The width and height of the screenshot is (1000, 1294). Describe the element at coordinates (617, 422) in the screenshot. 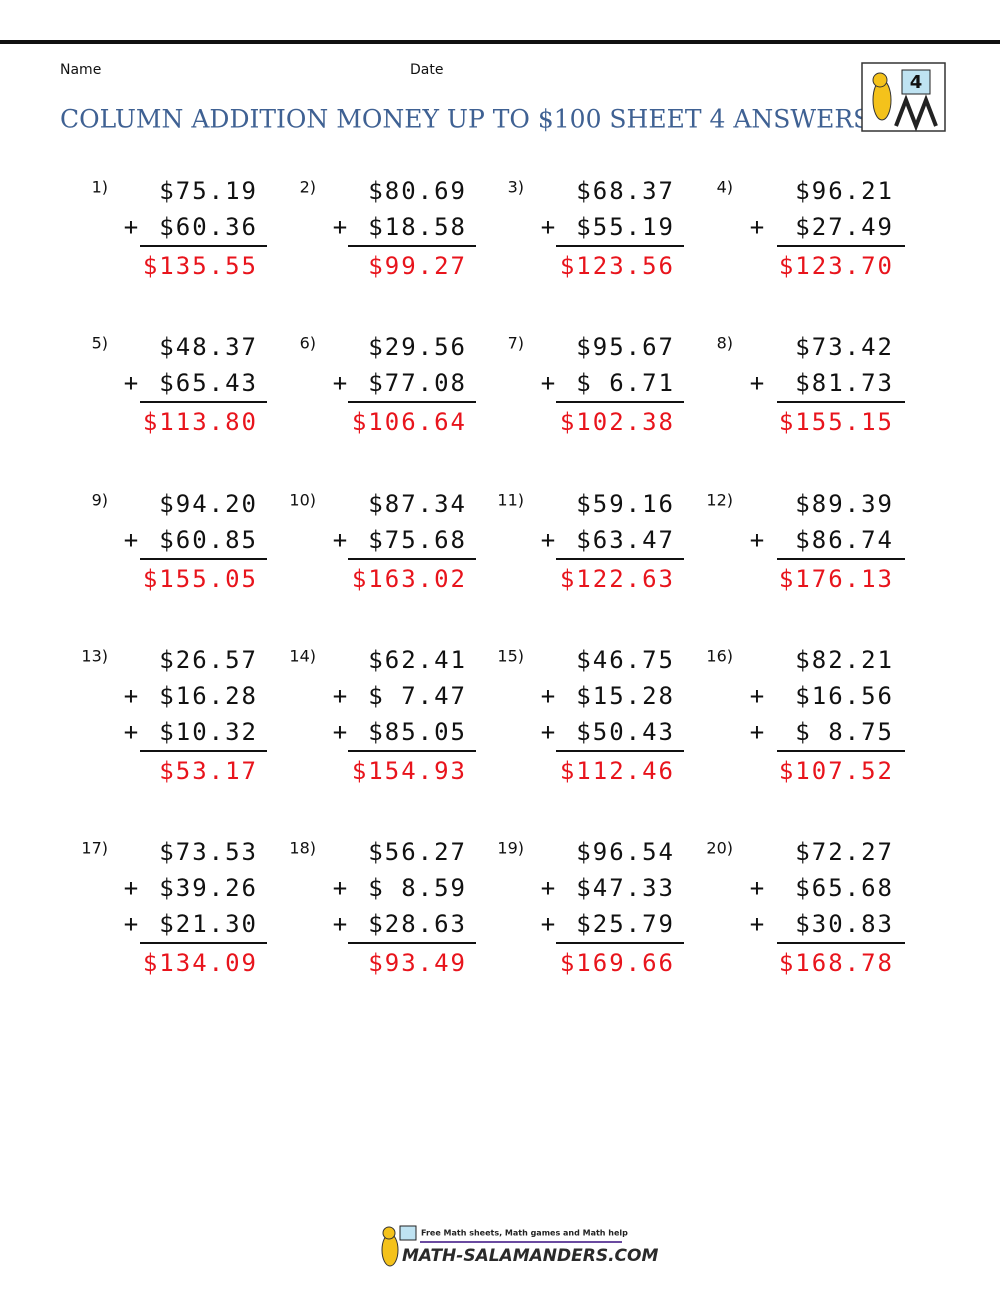

I see `answer: $102.38` at that location.